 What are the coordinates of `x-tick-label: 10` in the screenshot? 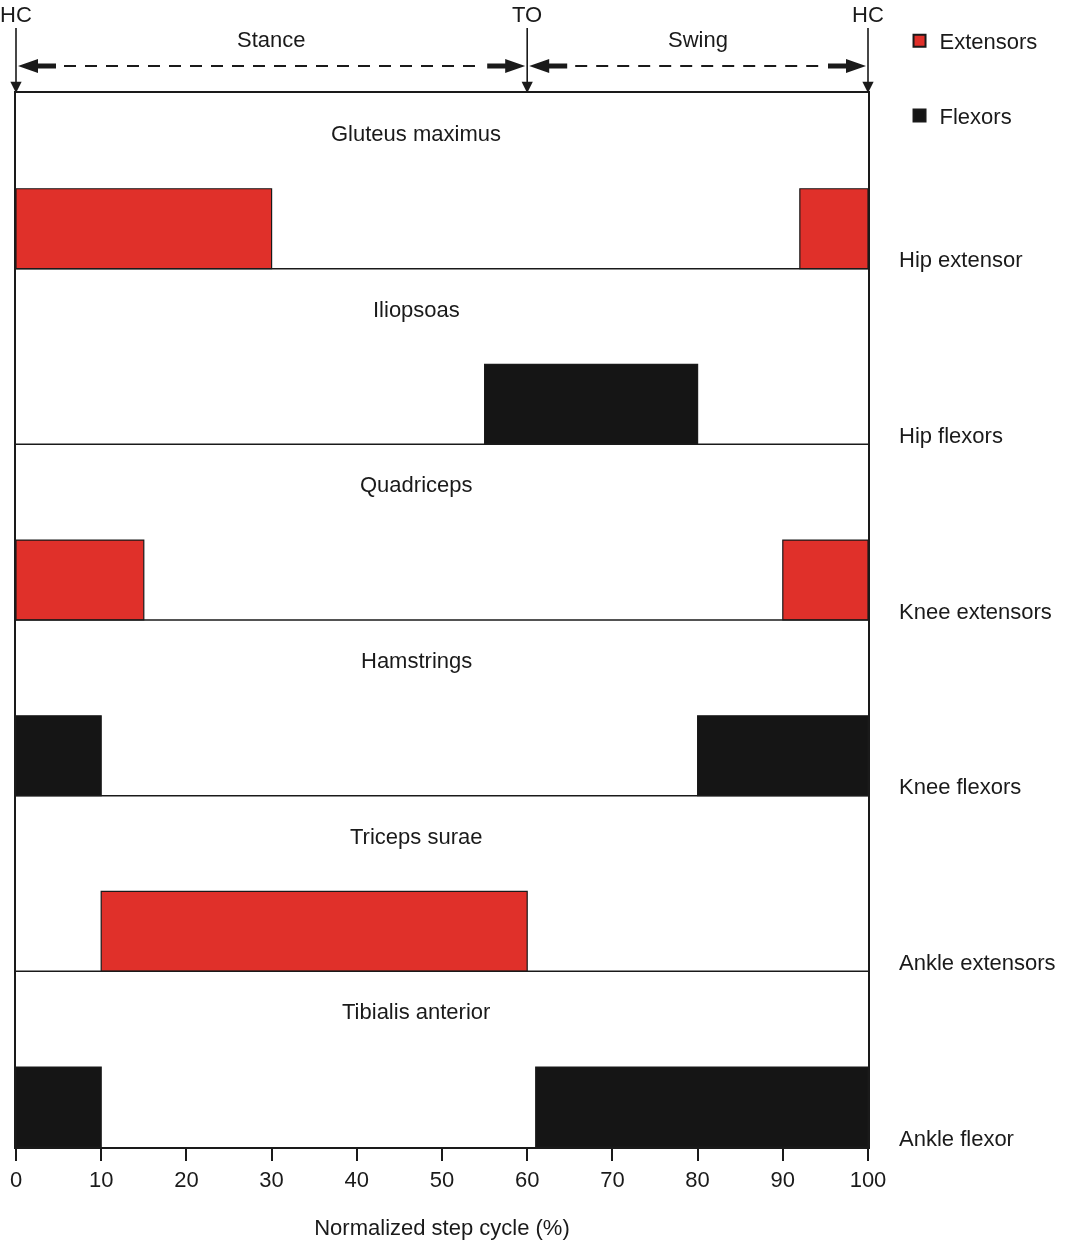 It's located at (101, 1180).